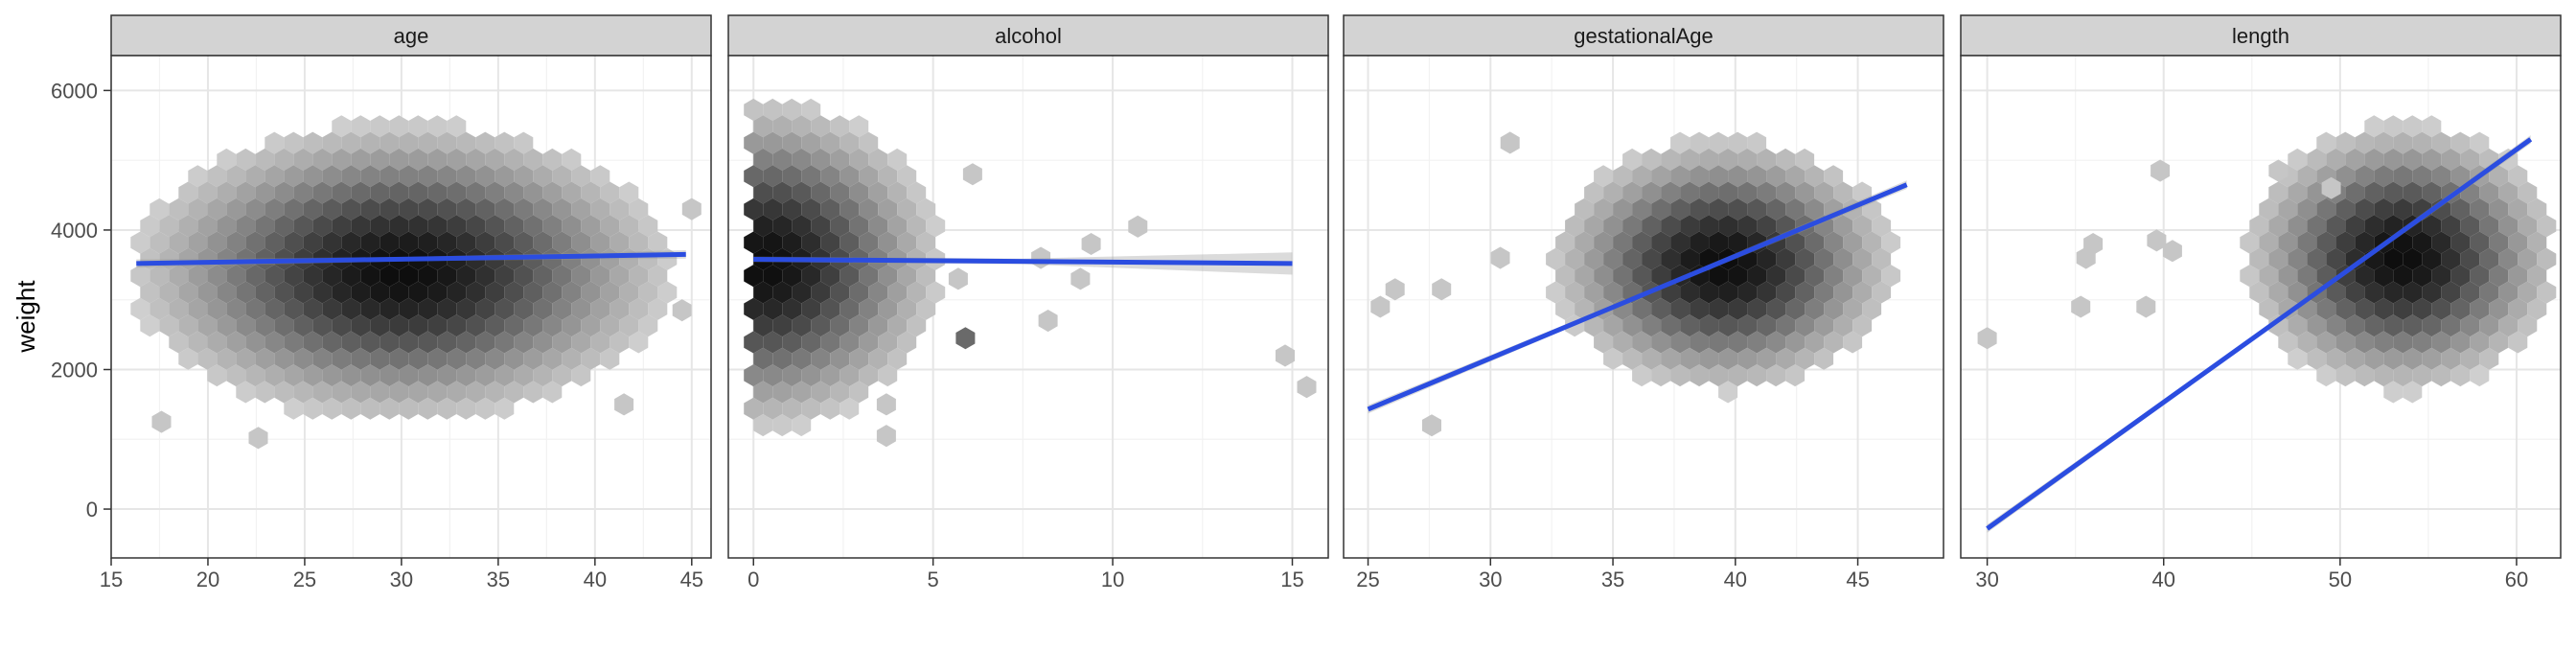  What do you see at coordinates (1986, 579) in the screenshot?
I see `x-tick-label: 30` at bounding box center [1986, 579].